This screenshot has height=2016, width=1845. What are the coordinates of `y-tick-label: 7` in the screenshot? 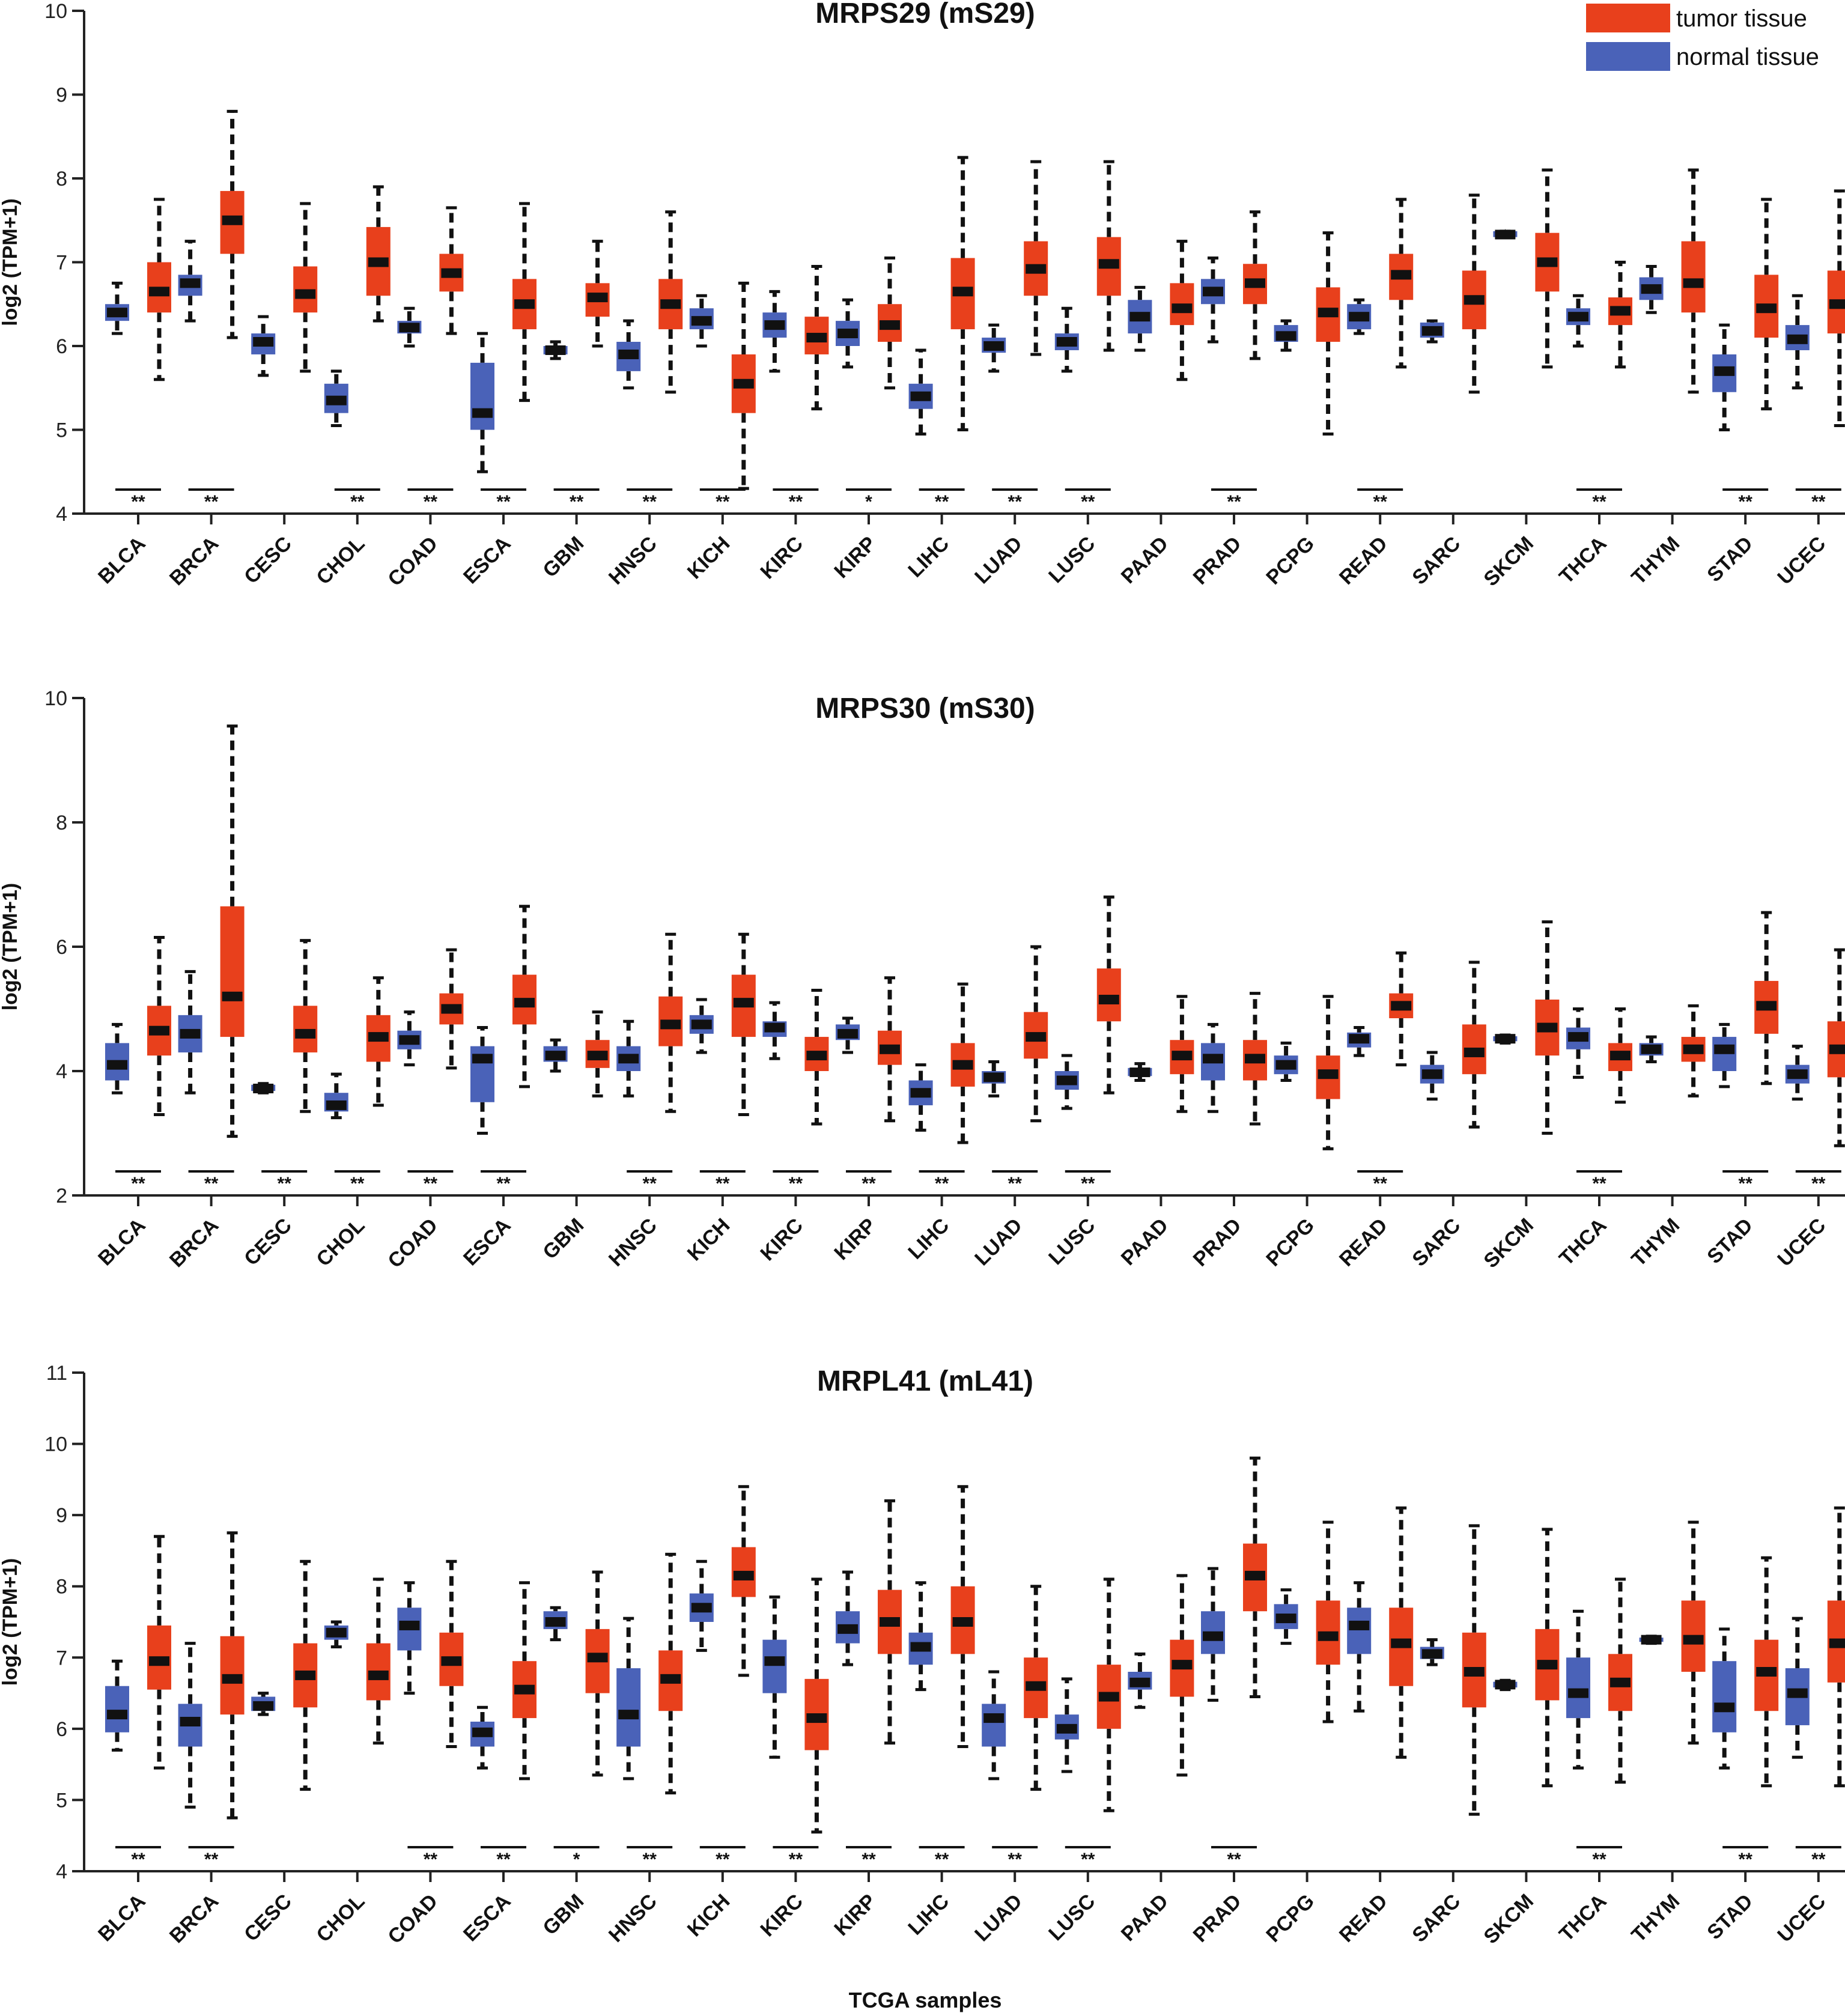 It's located at (61, 263).